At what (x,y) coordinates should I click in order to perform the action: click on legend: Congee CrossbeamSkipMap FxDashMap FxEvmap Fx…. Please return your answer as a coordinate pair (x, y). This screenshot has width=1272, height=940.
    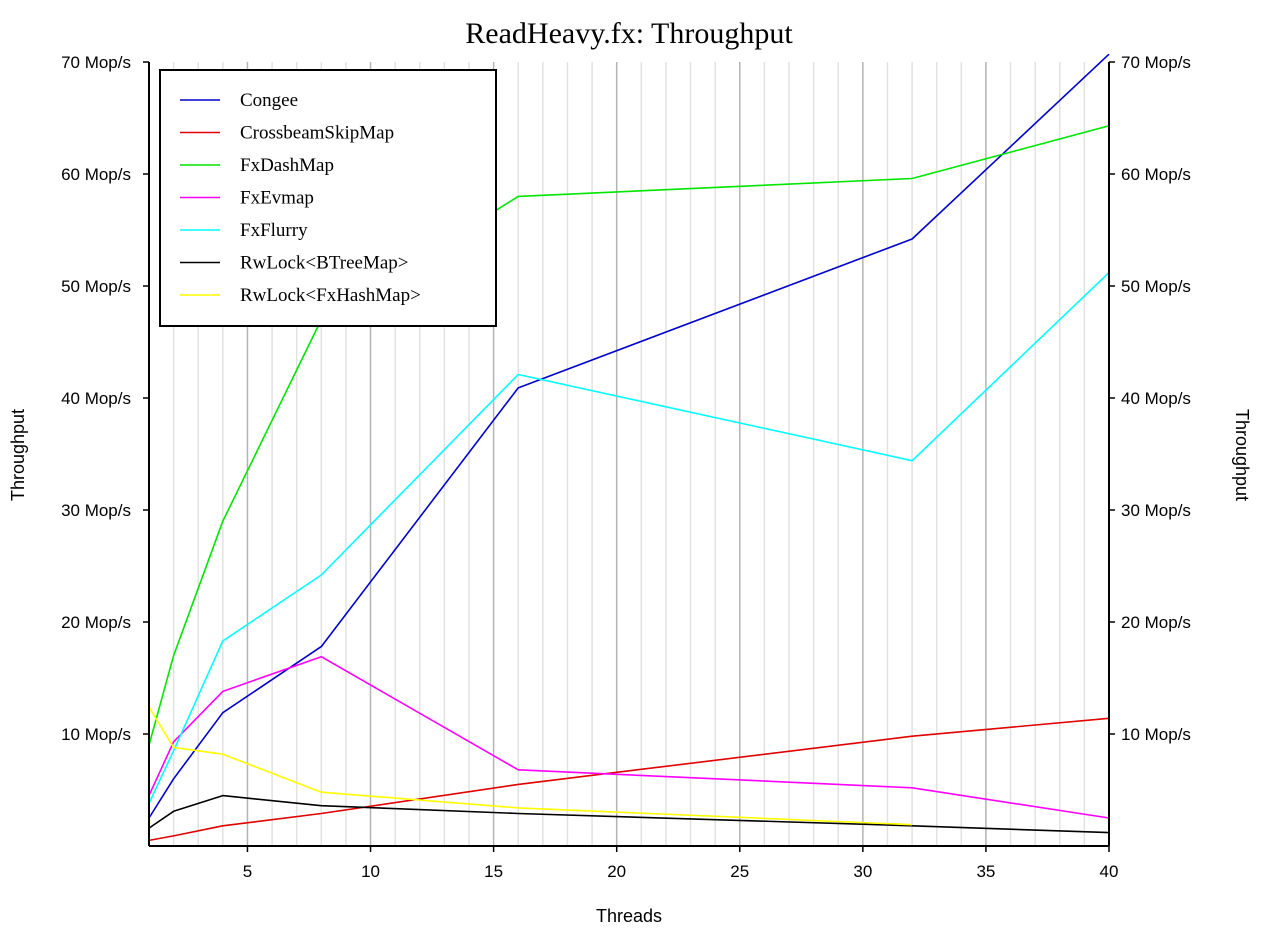
    Looking at the image, I should click on (328, 198).